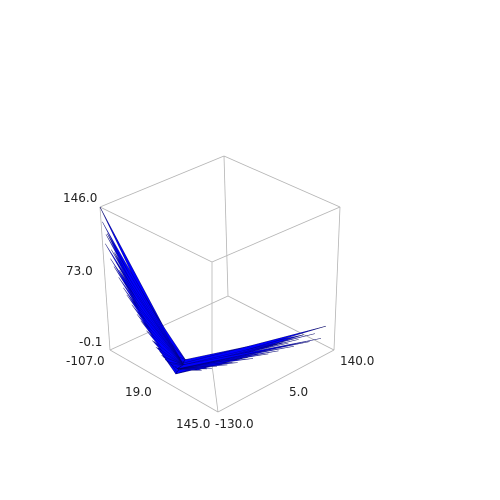 The height and width of the screenshot is (500, 500). What do you see at coordinates (249, 353) in the screenshot?
I see `surface-facet` at bounding box center [249, 353].